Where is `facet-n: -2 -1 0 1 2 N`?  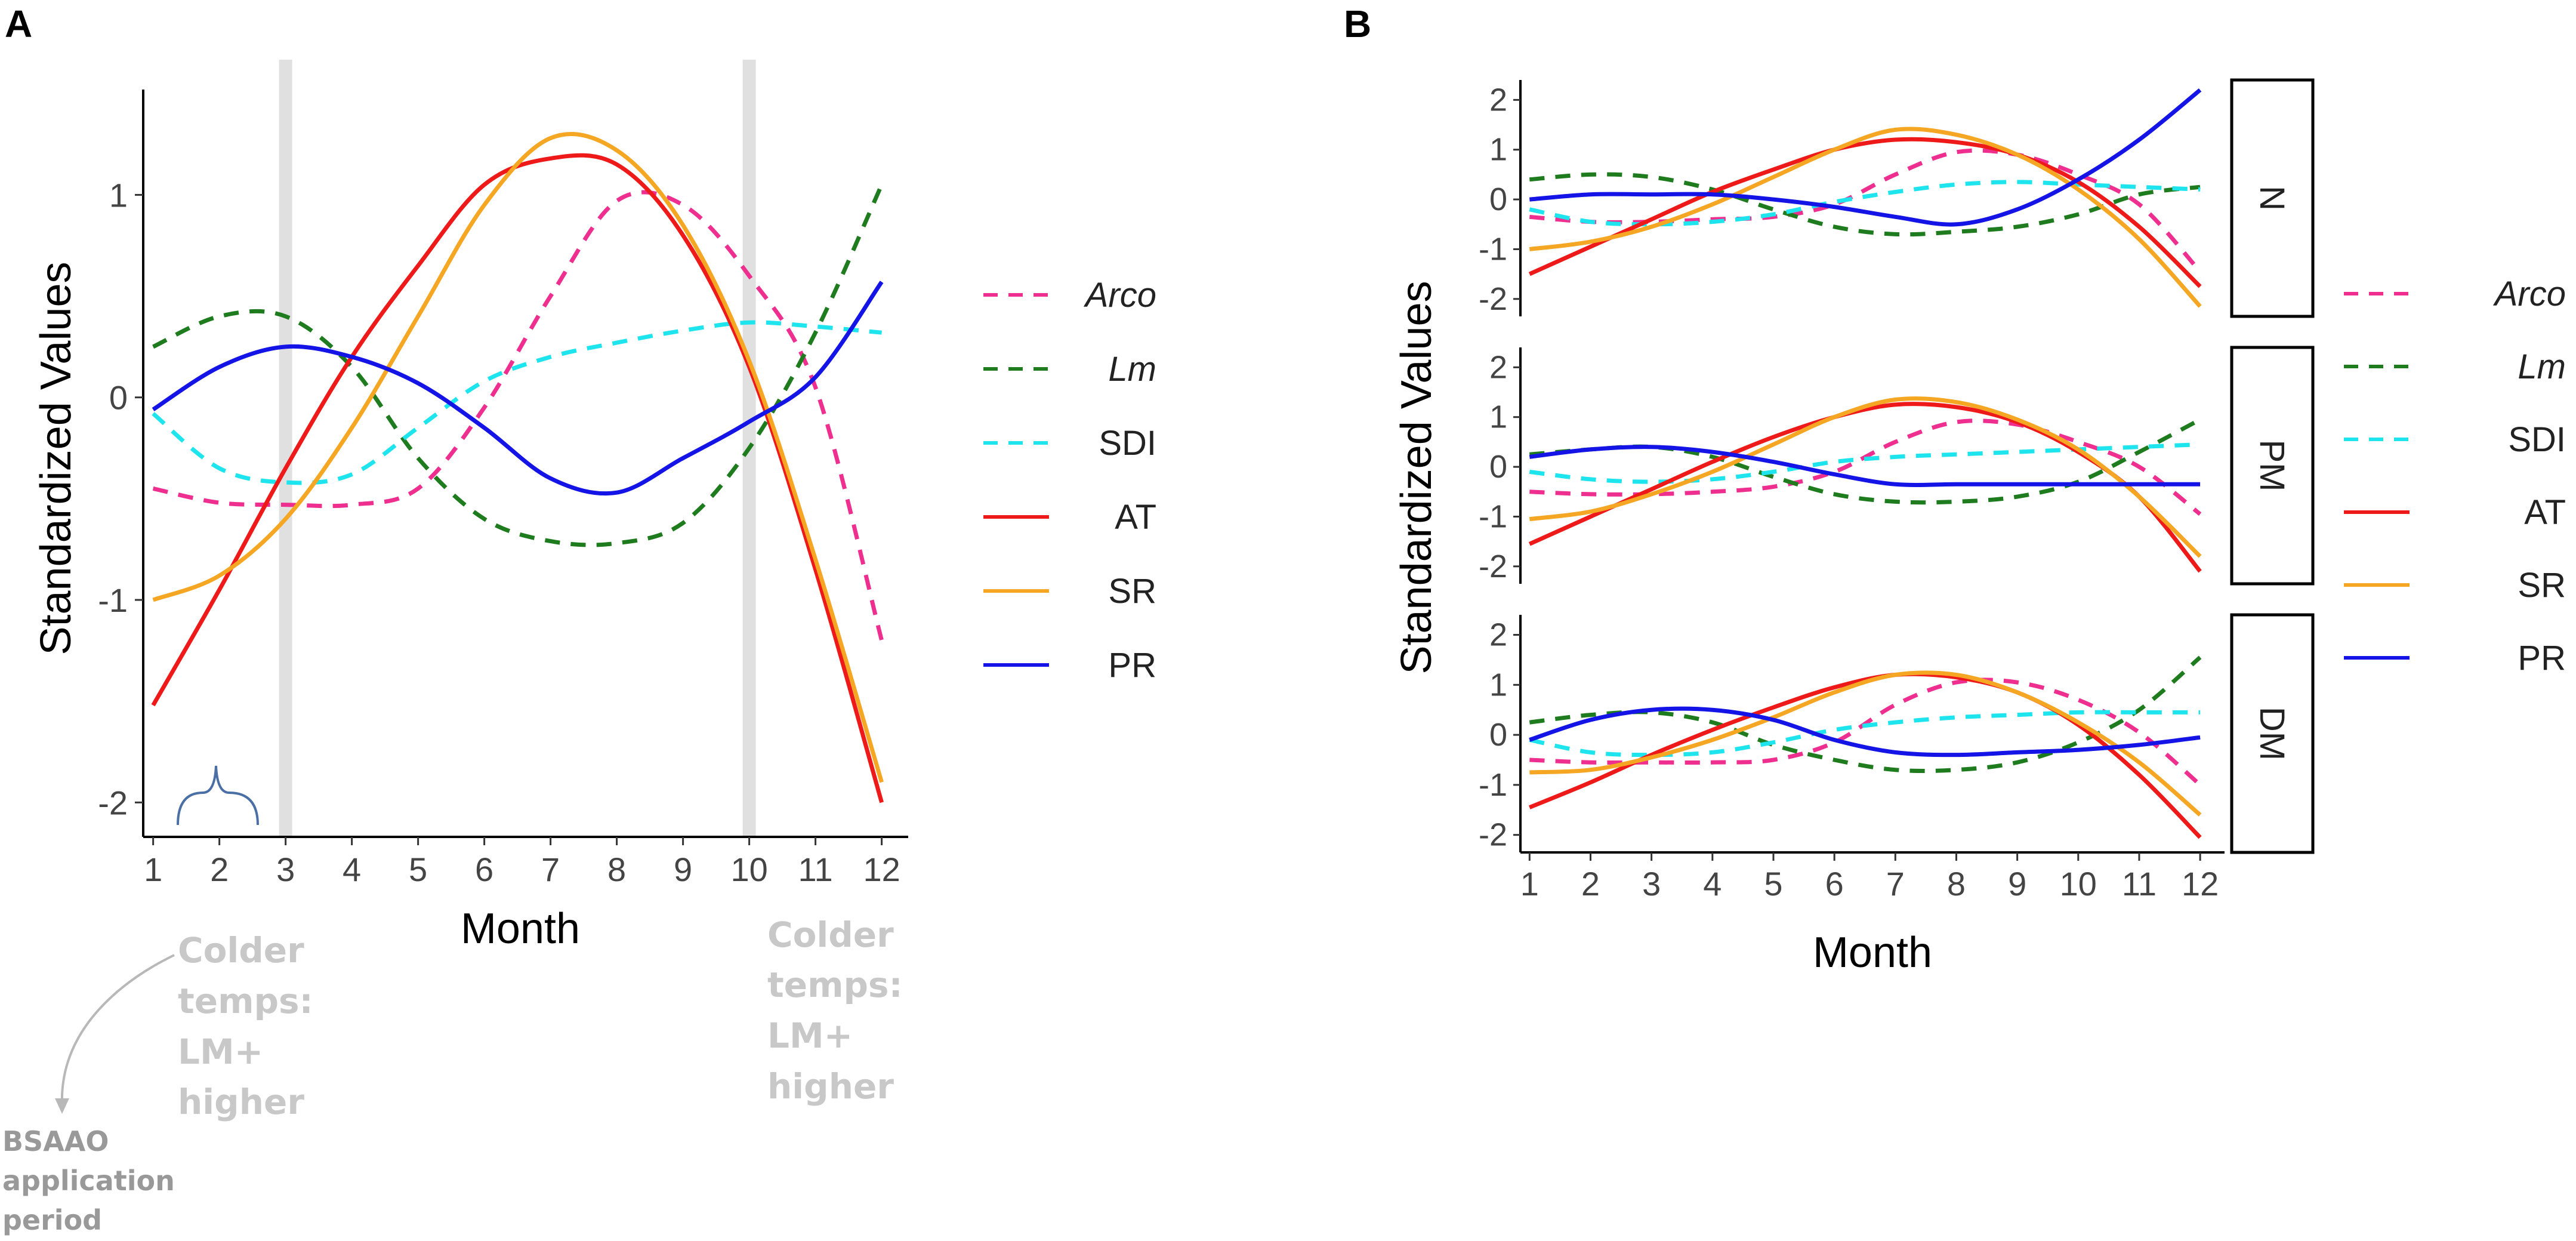 facet-n: -2 -1 0 1 2 N is located at coordinates (1897, 198).